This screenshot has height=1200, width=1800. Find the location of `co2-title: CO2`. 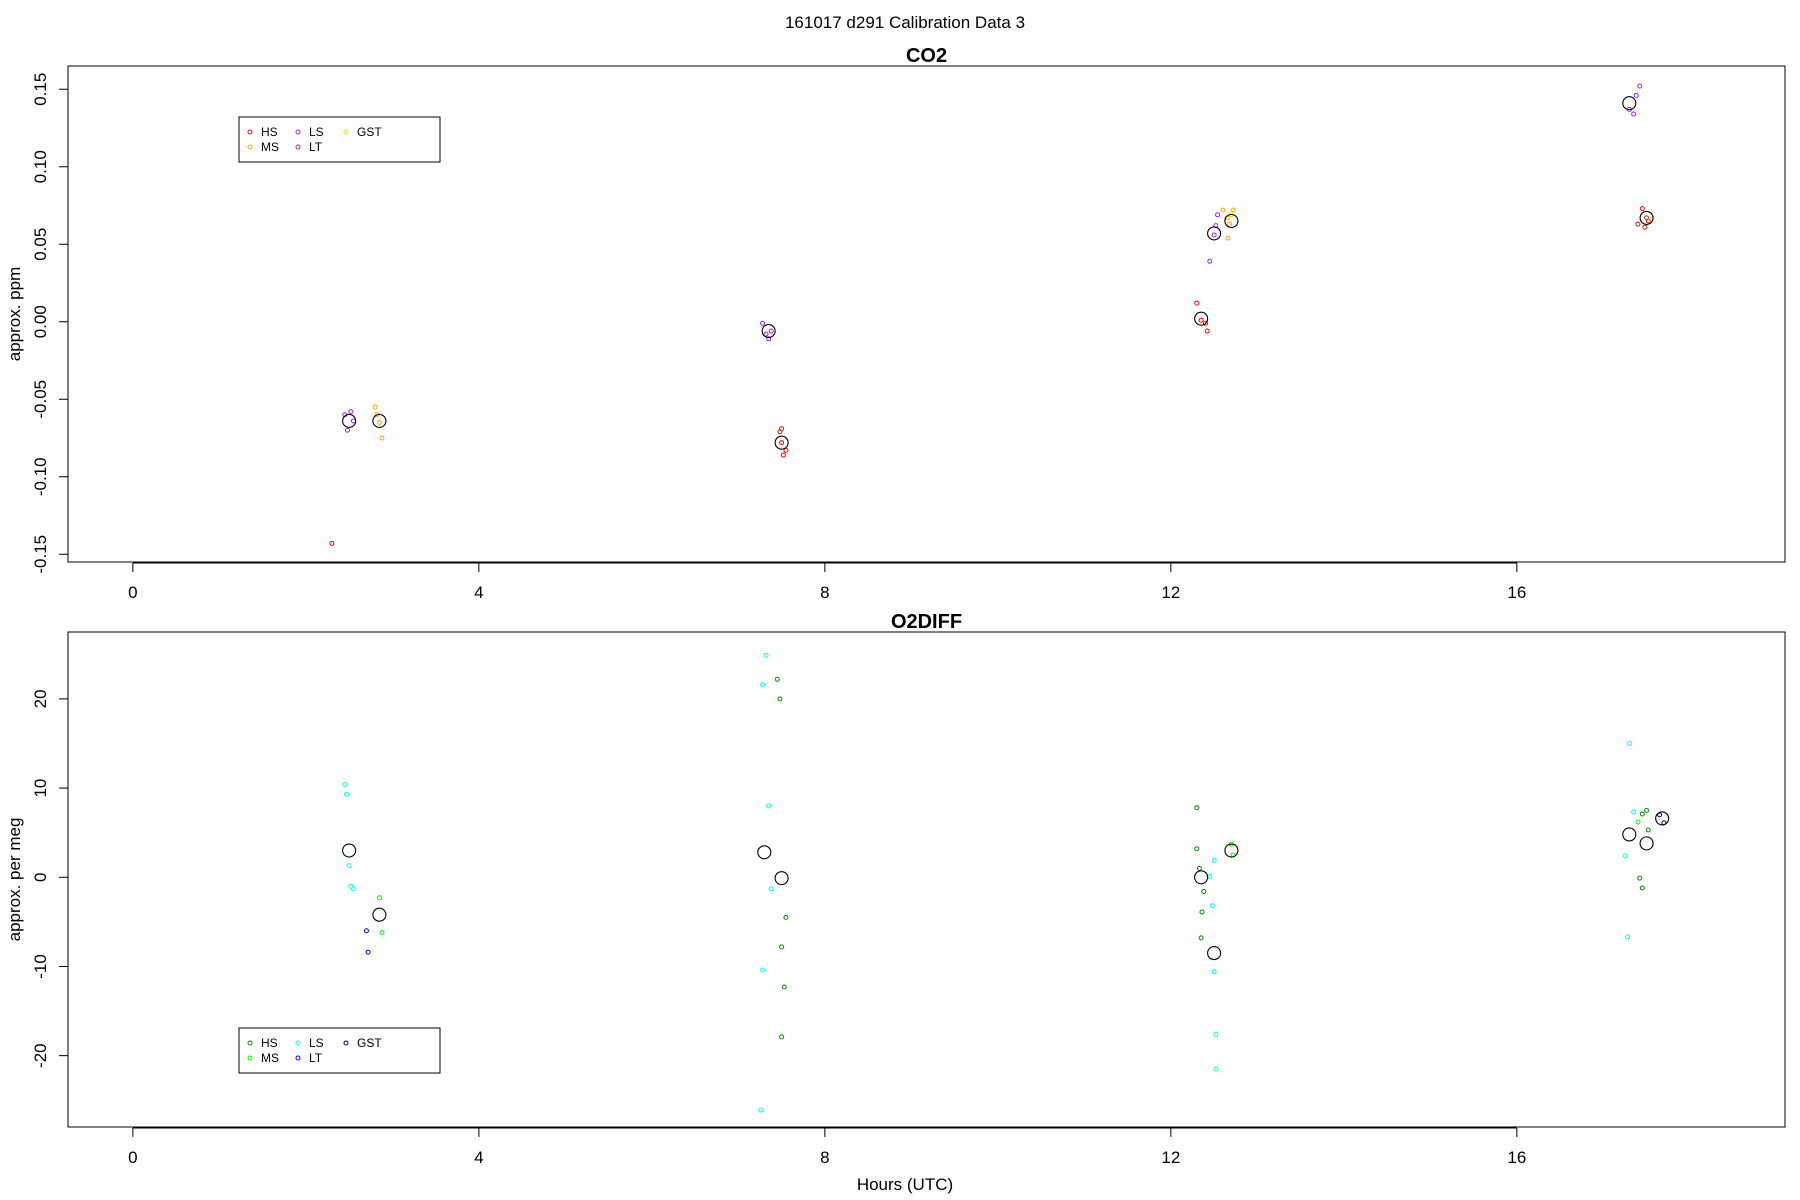

co2-title: CO2 is located at coordinates (926, 56).